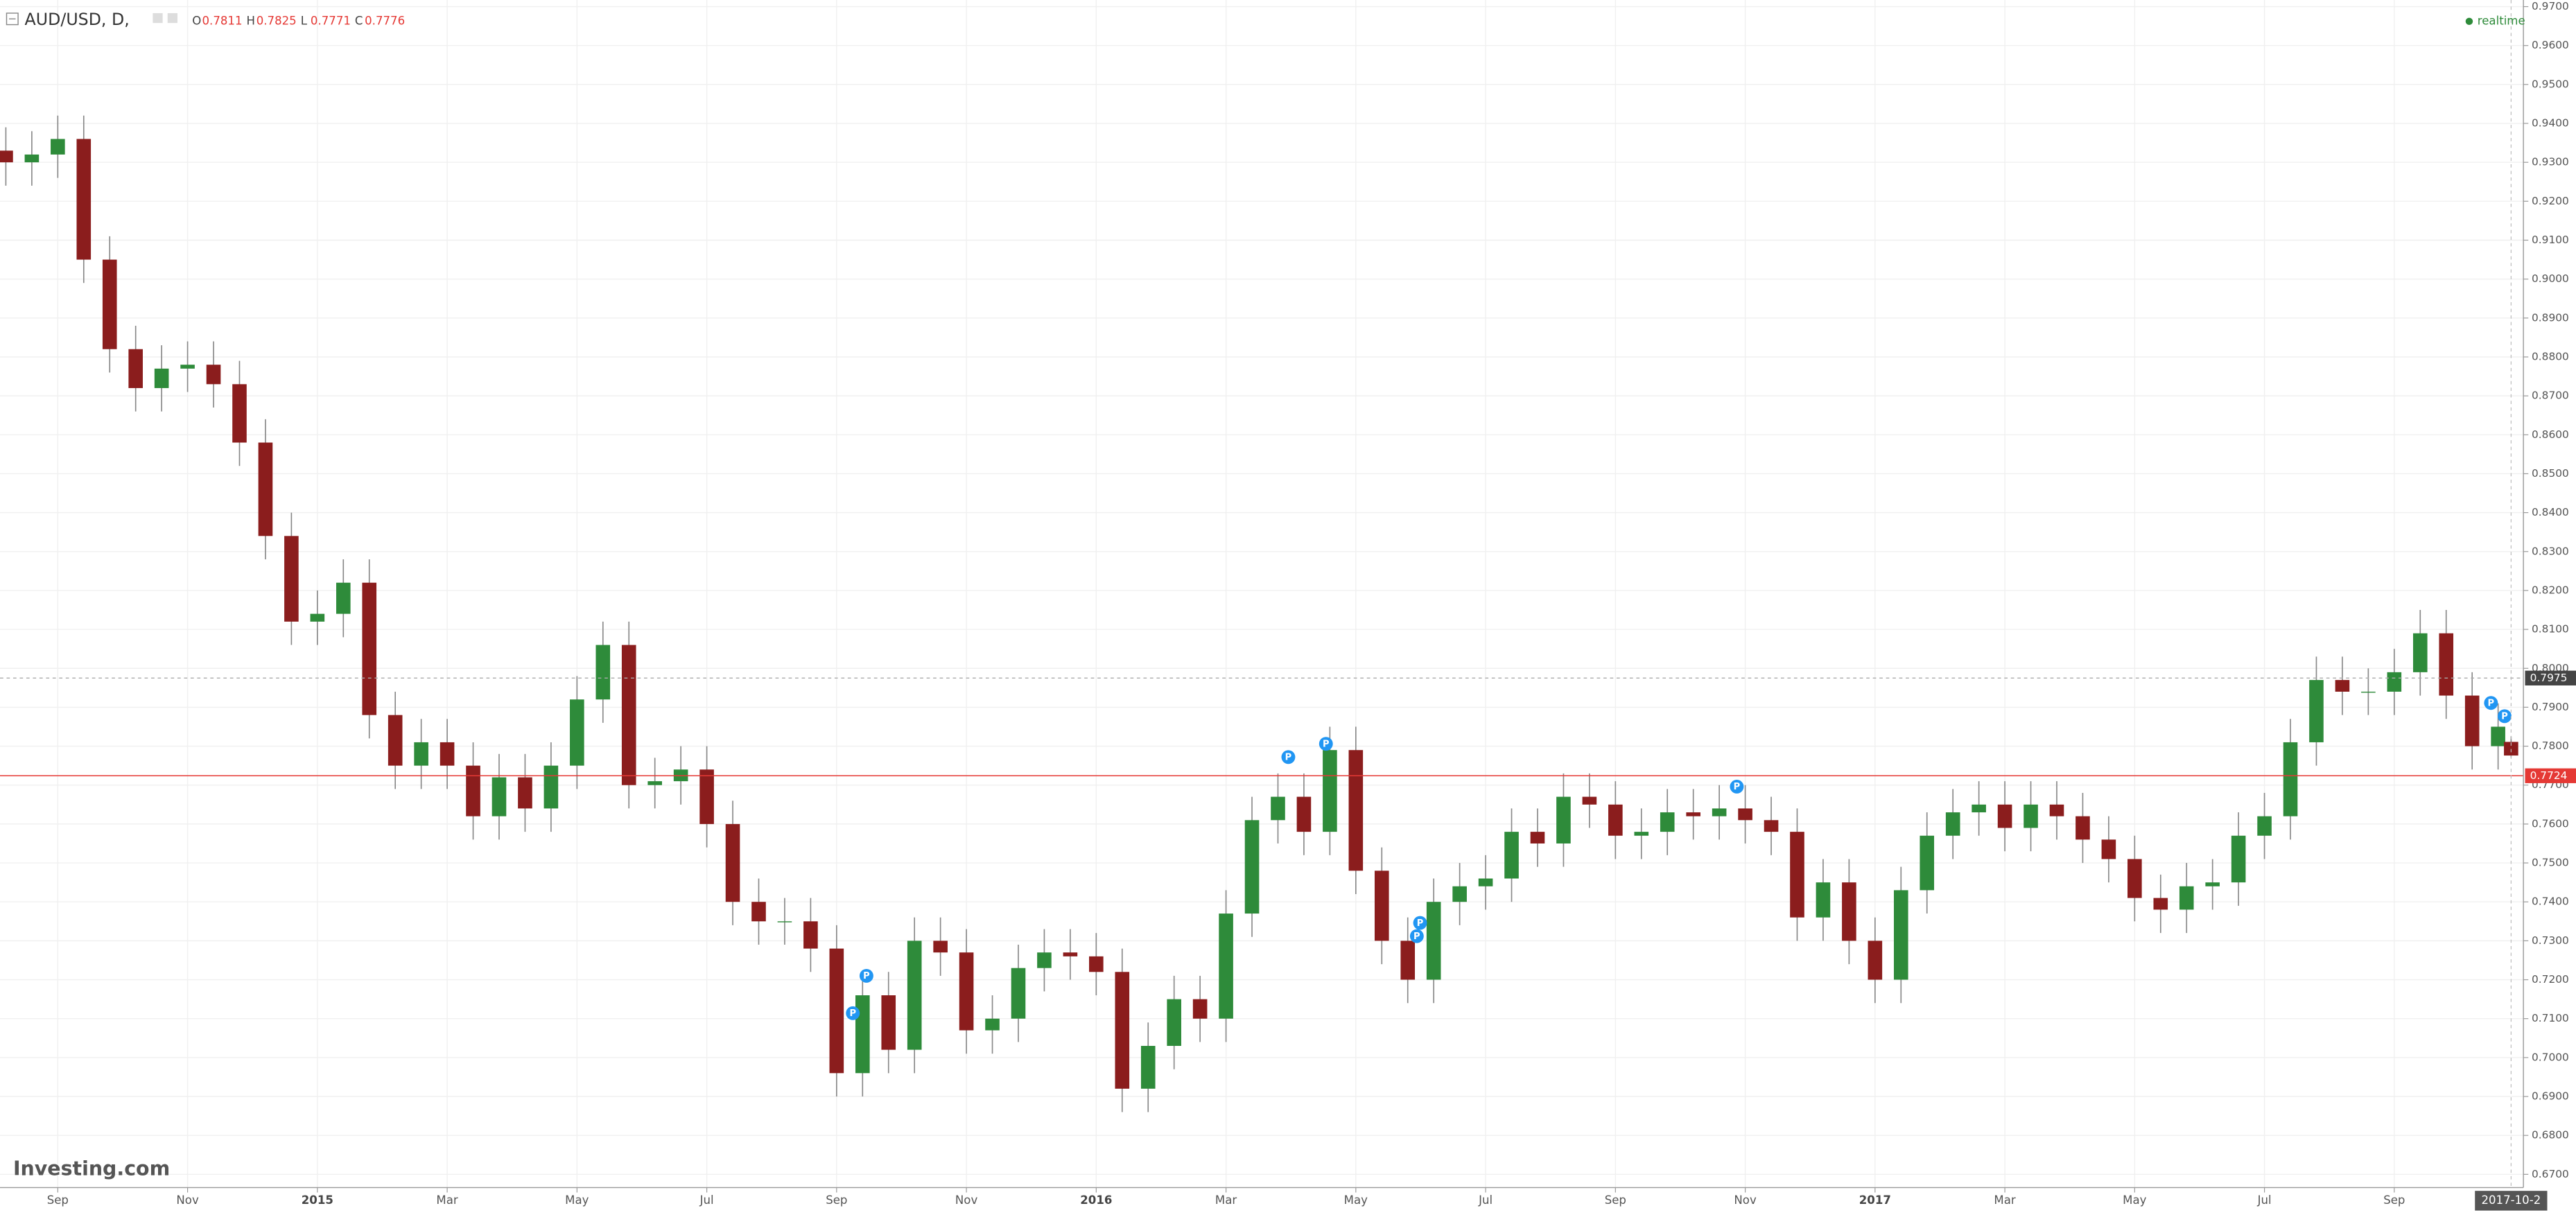  What do you see at coordinates (1745, 1200) in the screenshot?
I see `x-tick-label: Nov` at bounding box center [1745, 1200].